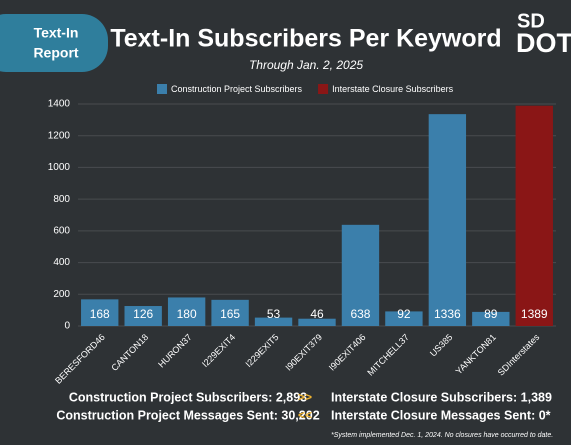 This screenshot has width=571, height=445. Describe the element at coordinates (274, 314) in the screenshot. I see `data-label: 53` at that location.